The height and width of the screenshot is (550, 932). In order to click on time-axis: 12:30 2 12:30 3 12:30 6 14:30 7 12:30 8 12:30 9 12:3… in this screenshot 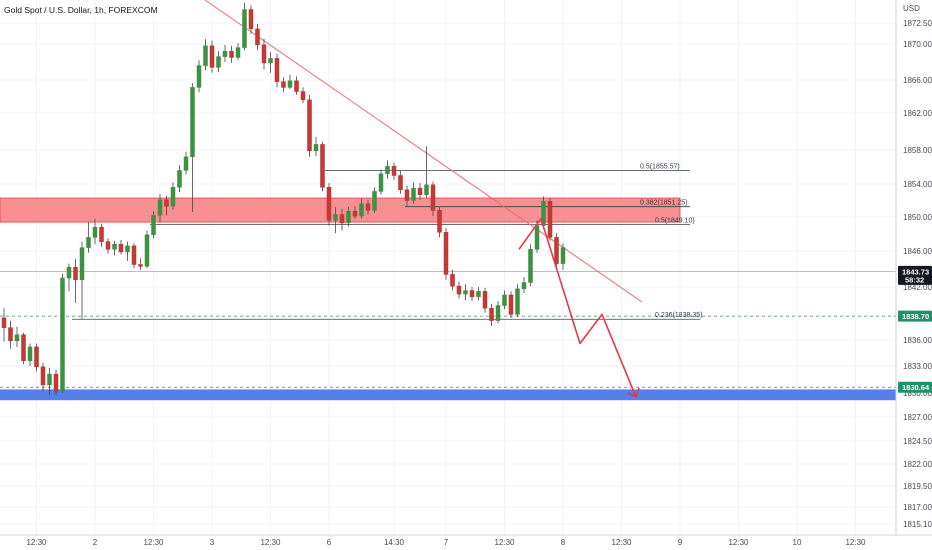, I will do `click(446, 542)`.